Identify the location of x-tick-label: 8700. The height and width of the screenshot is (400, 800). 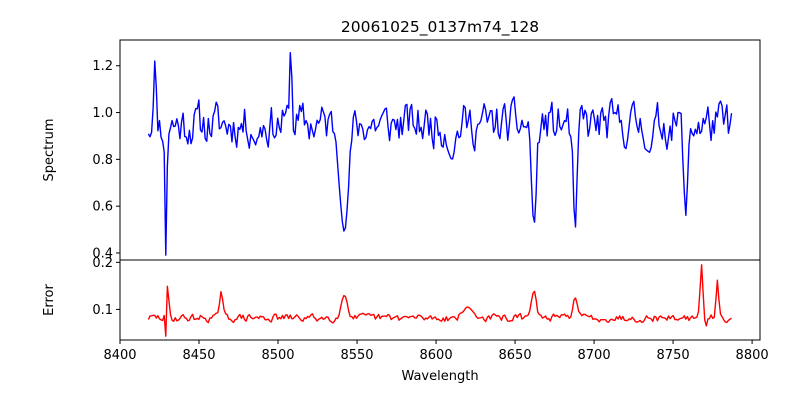
(594, 355).